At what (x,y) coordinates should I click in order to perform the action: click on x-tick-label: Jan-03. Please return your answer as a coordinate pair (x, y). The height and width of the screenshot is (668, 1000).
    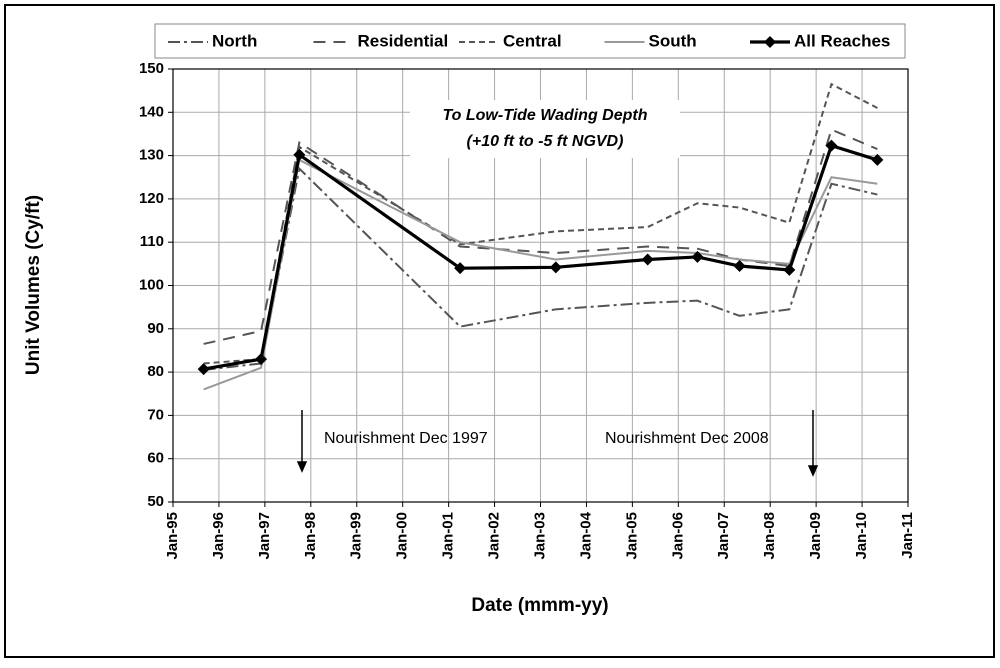
    Looking at the image, I should click on (539, 536).